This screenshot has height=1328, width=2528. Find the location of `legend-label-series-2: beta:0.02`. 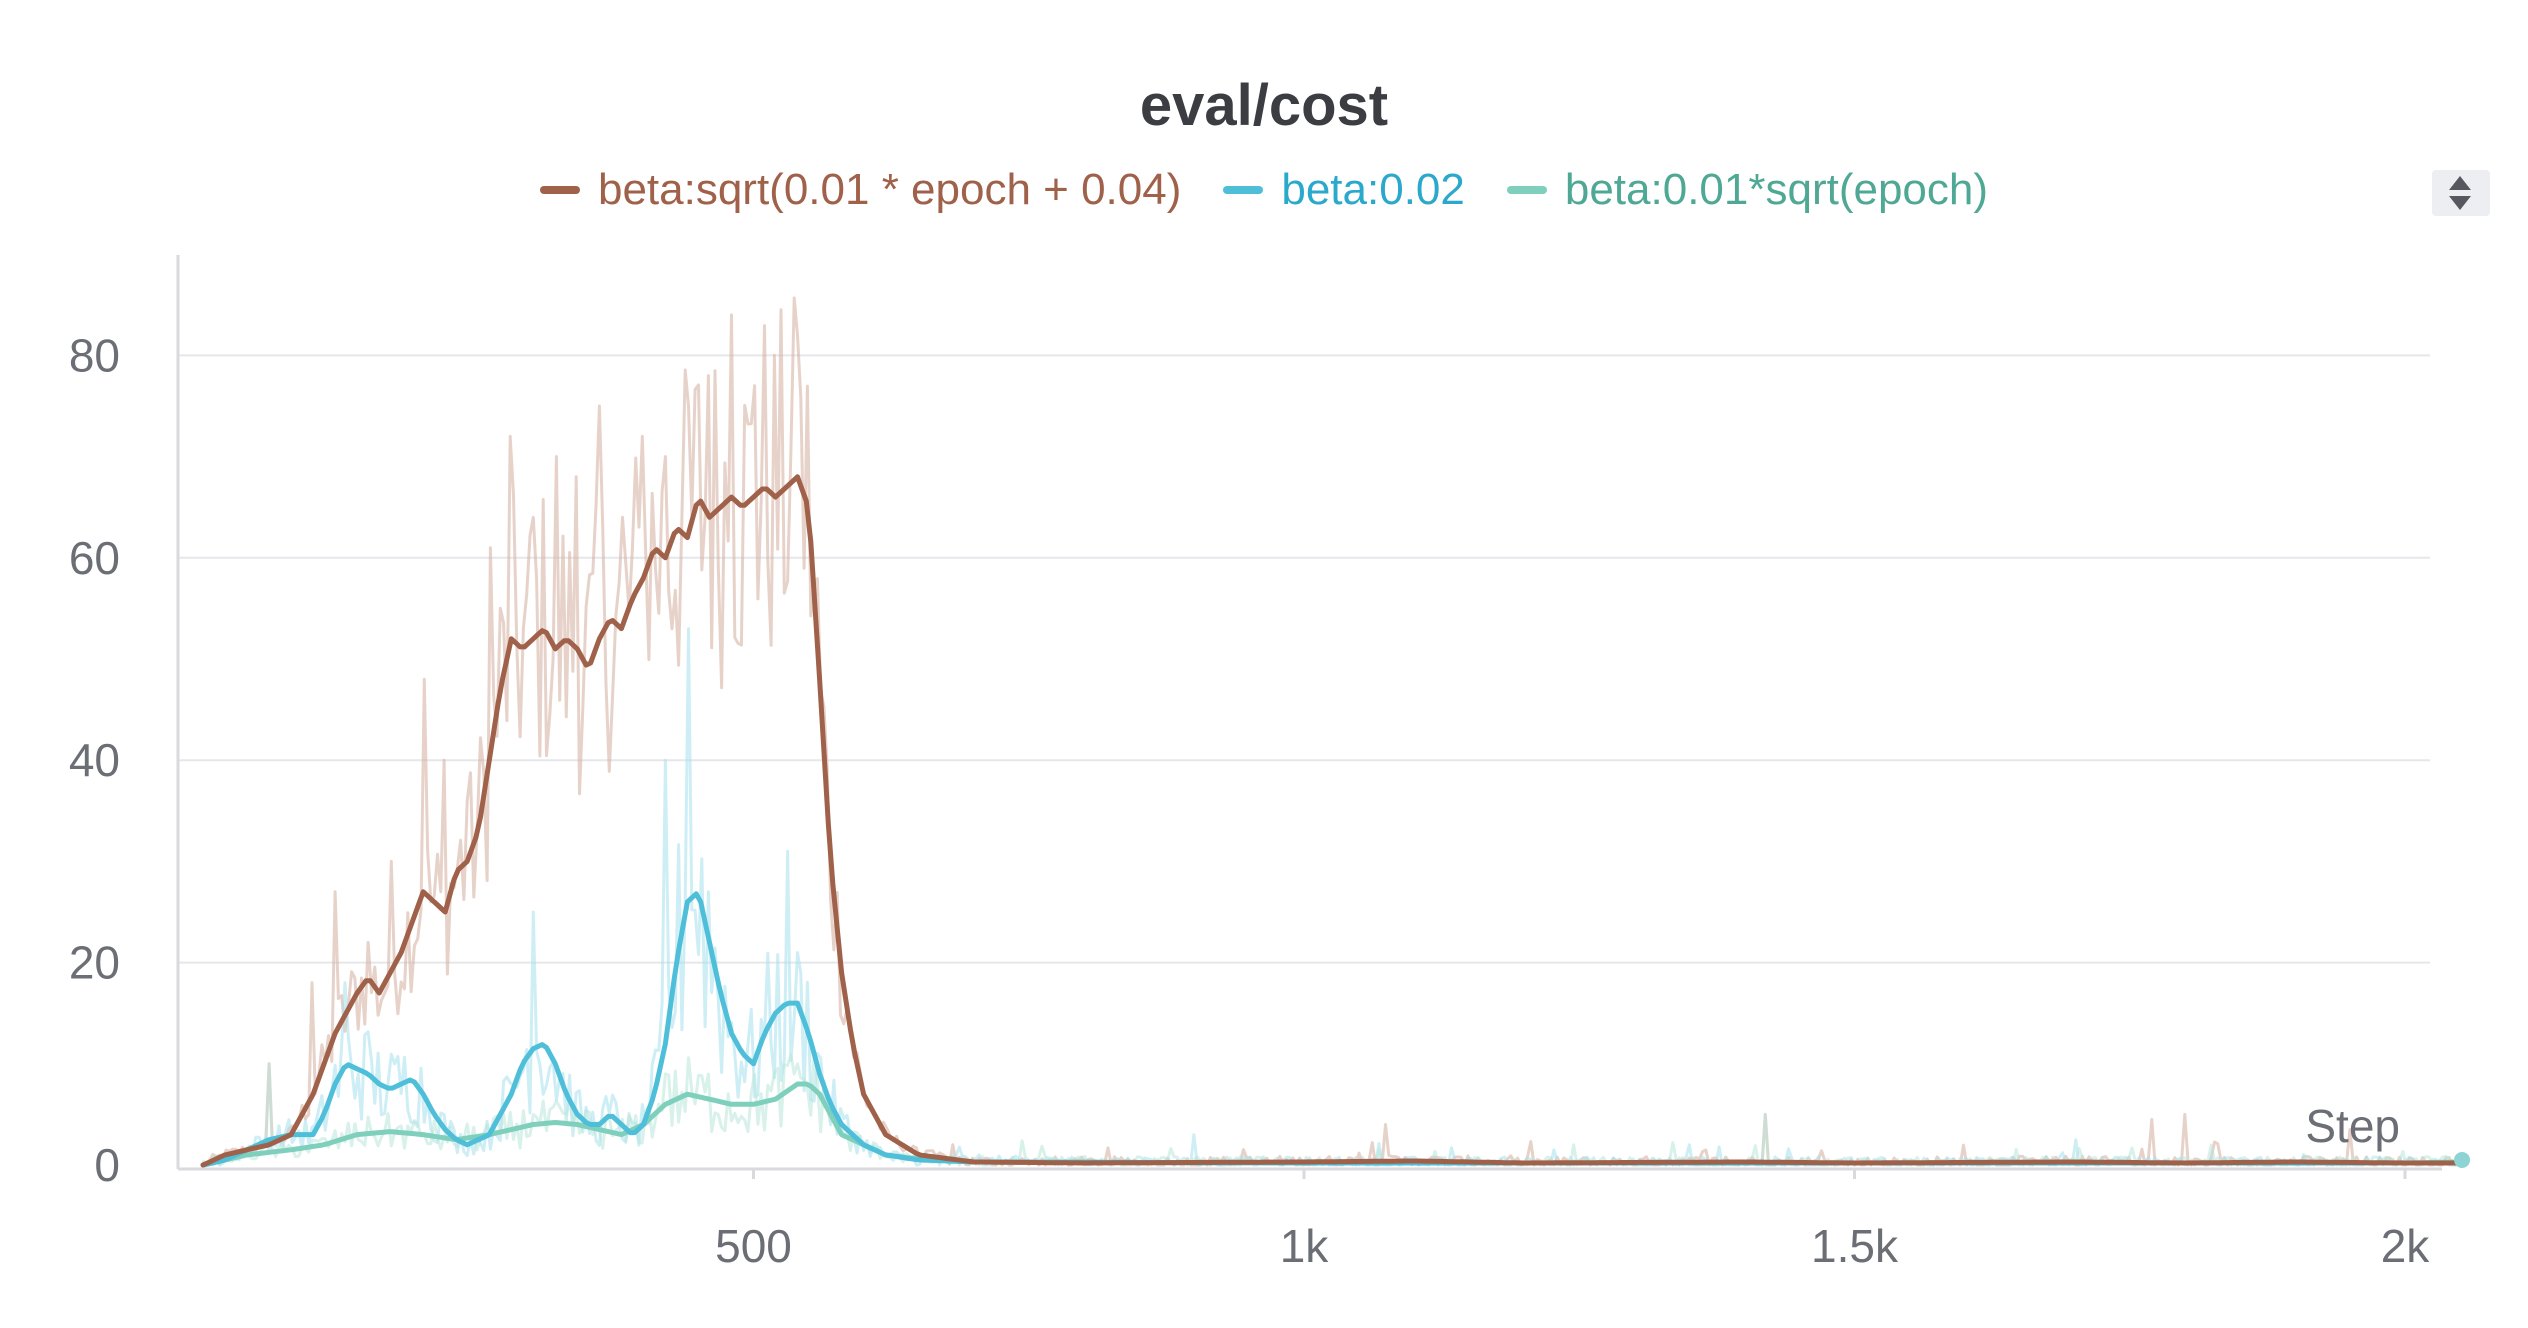

legend-label-series-2: beta:0.02 is located at coordinates (1373, 189).